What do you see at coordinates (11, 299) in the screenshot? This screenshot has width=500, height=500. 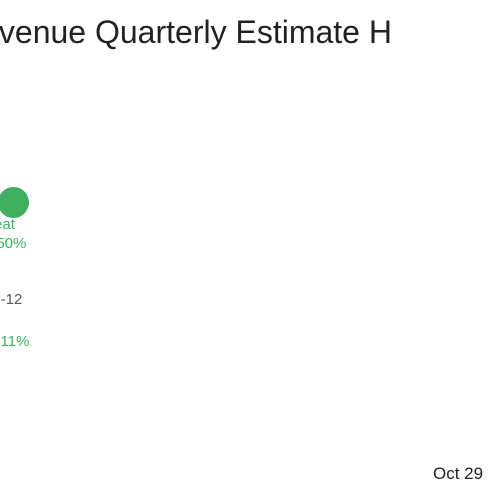 I see `period-label: 22-12` at bounding box center [11, 299].